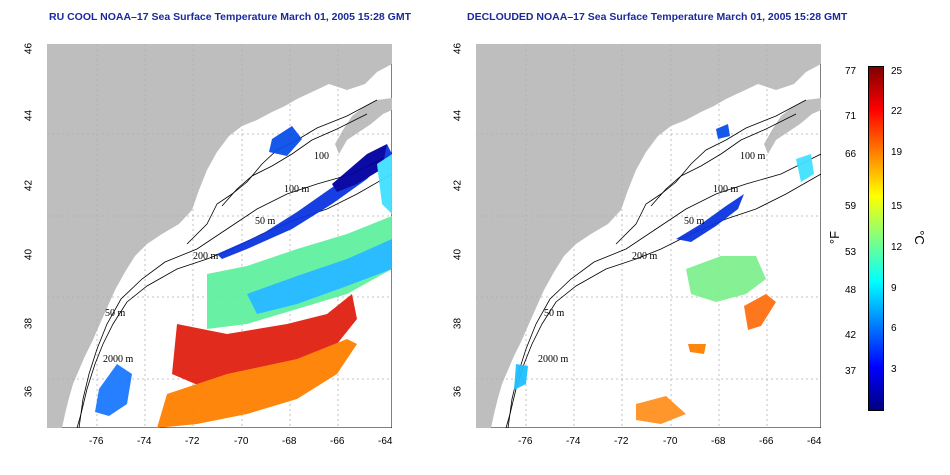 The width and height of the screenshot is (950, 475). Describe the element at coordinates (851, 154) in the screenshot. I see `colorbar-tick-f: 66` at that location.